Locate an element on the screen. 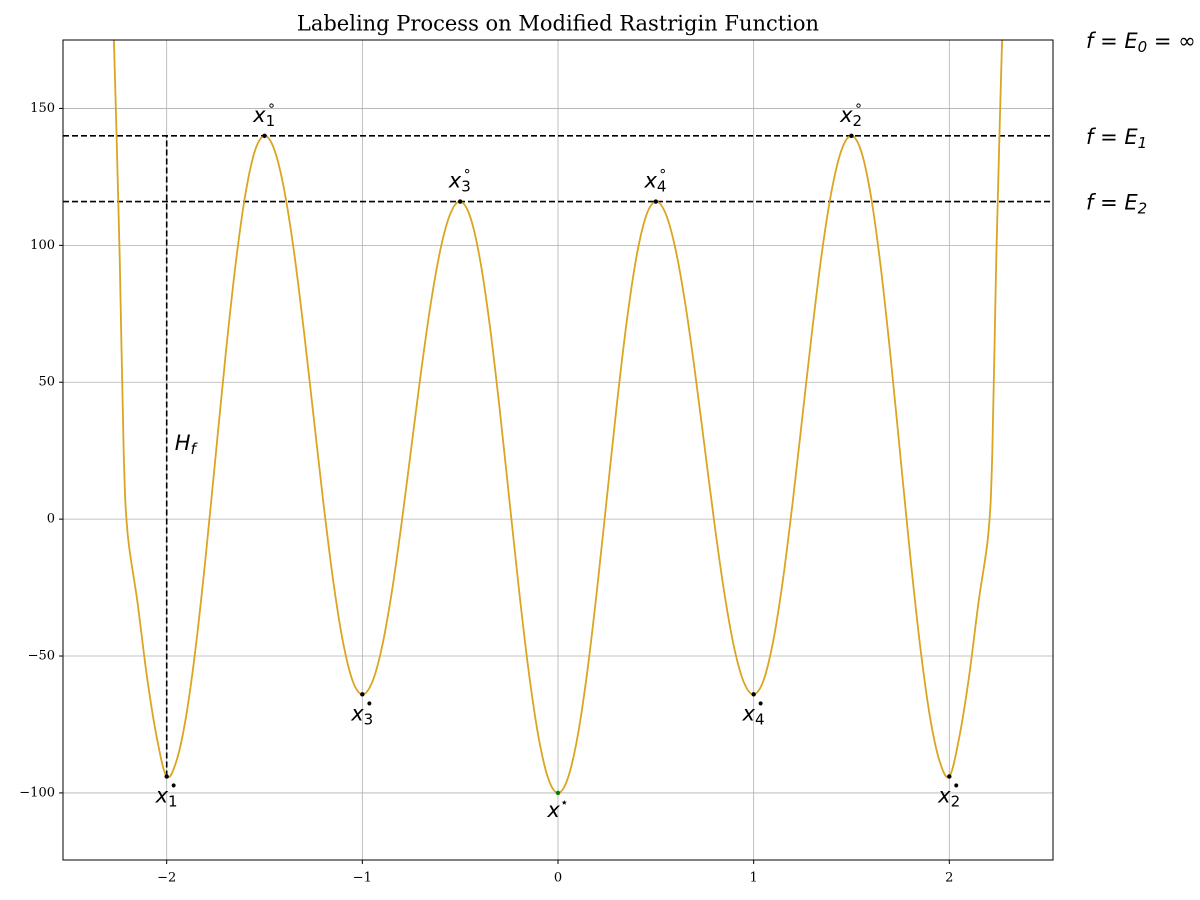 This screenshot has height=900, width=1200. level-sub: 0 is located at coordinates (1143, 47).